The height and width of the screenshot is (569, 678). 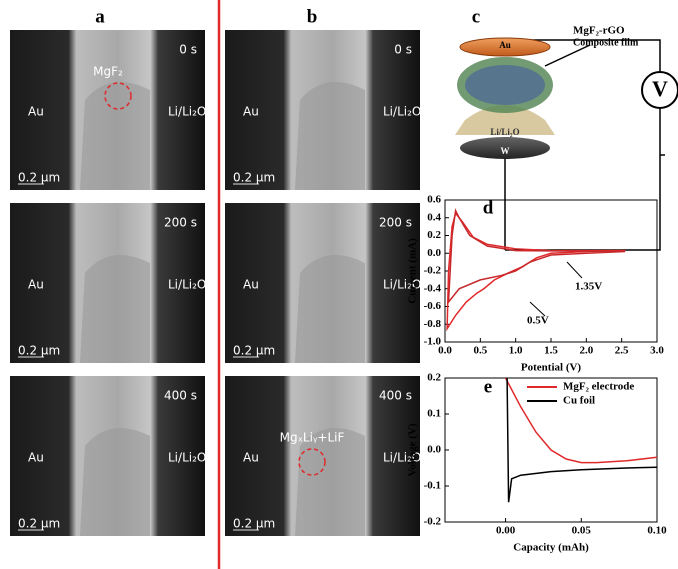 I want to click on panel-label: c, so click(x=476, y=16).